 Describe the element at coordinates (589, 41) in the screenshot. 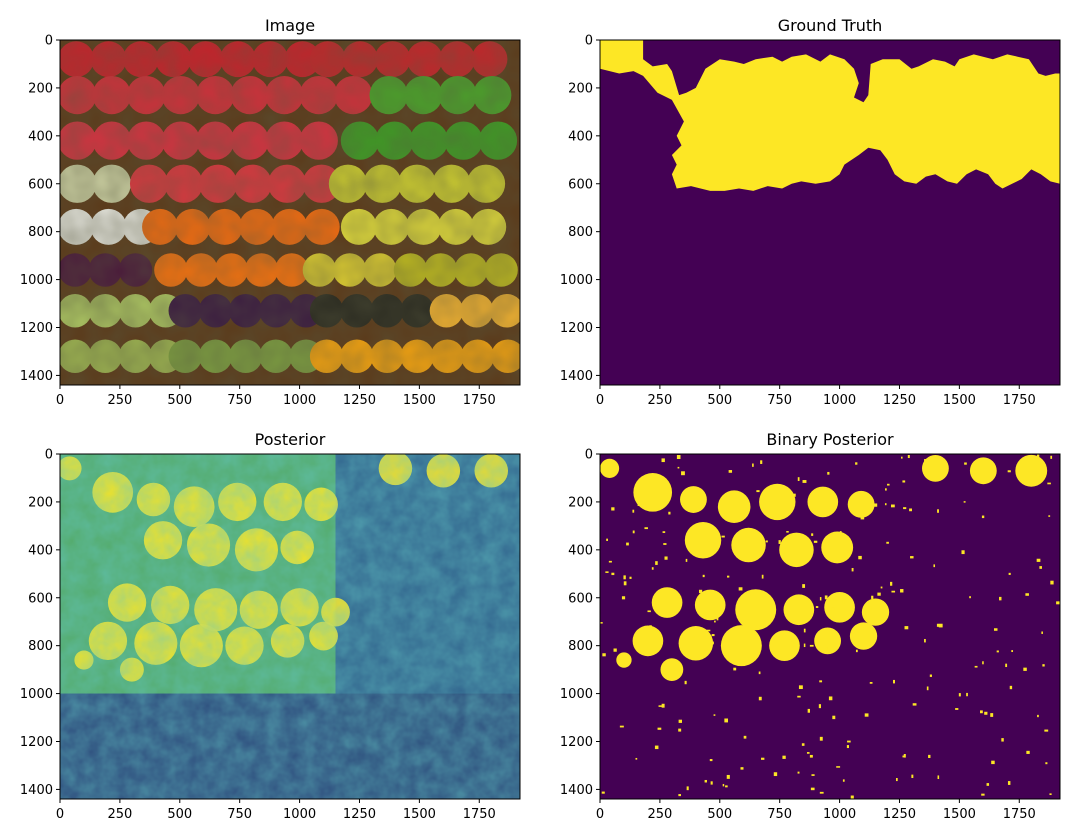

I see `y-tick-label: 0` at that location.